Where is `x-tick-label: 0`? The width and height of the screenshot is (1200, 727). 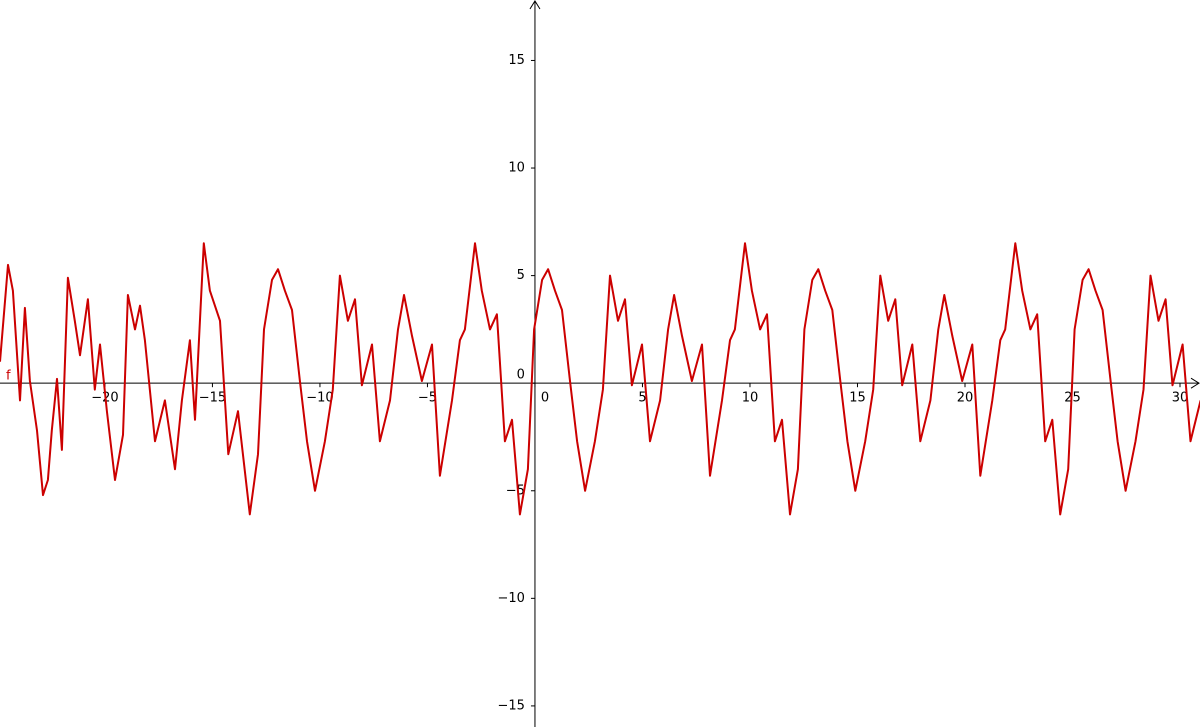
x-tick-label: 0 is located at coordinates (545, 398).